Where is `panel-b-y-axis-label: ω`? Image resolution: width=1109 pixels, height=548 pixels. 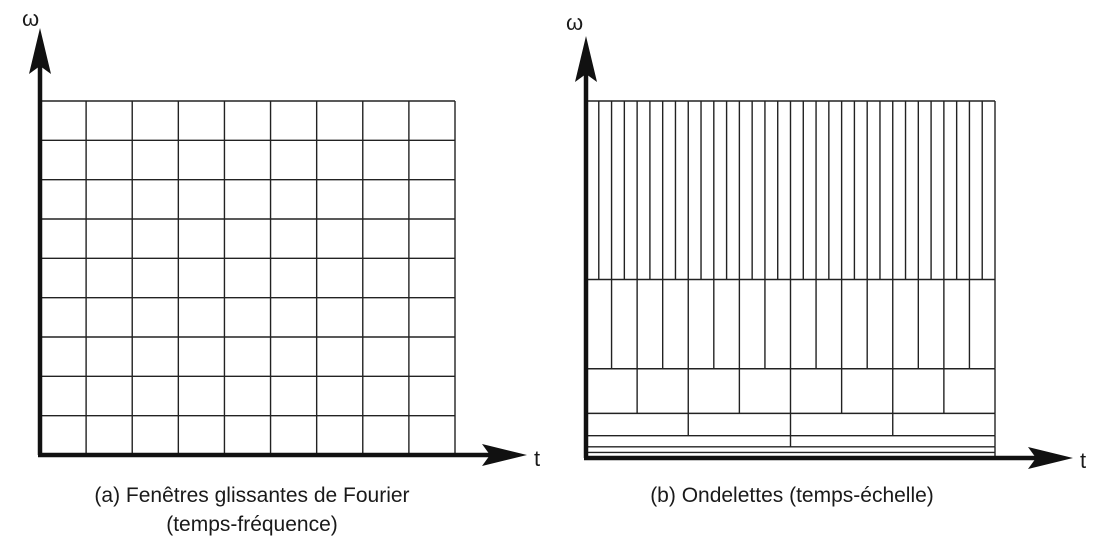 panel-b-y-axis-label: ω is located at coordinates (574, 22).